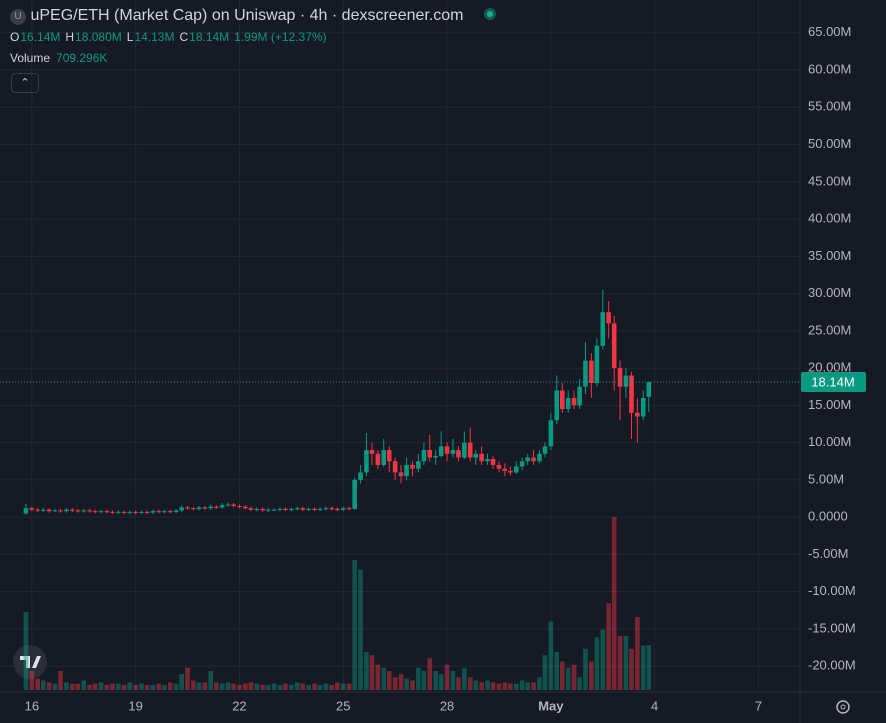 This screenshot has width=886, height=723. What do you see at coordinates (829, 441) in the screenshot?
I see `y-tick-label: 10.00M` at bounding box center [829, 441].